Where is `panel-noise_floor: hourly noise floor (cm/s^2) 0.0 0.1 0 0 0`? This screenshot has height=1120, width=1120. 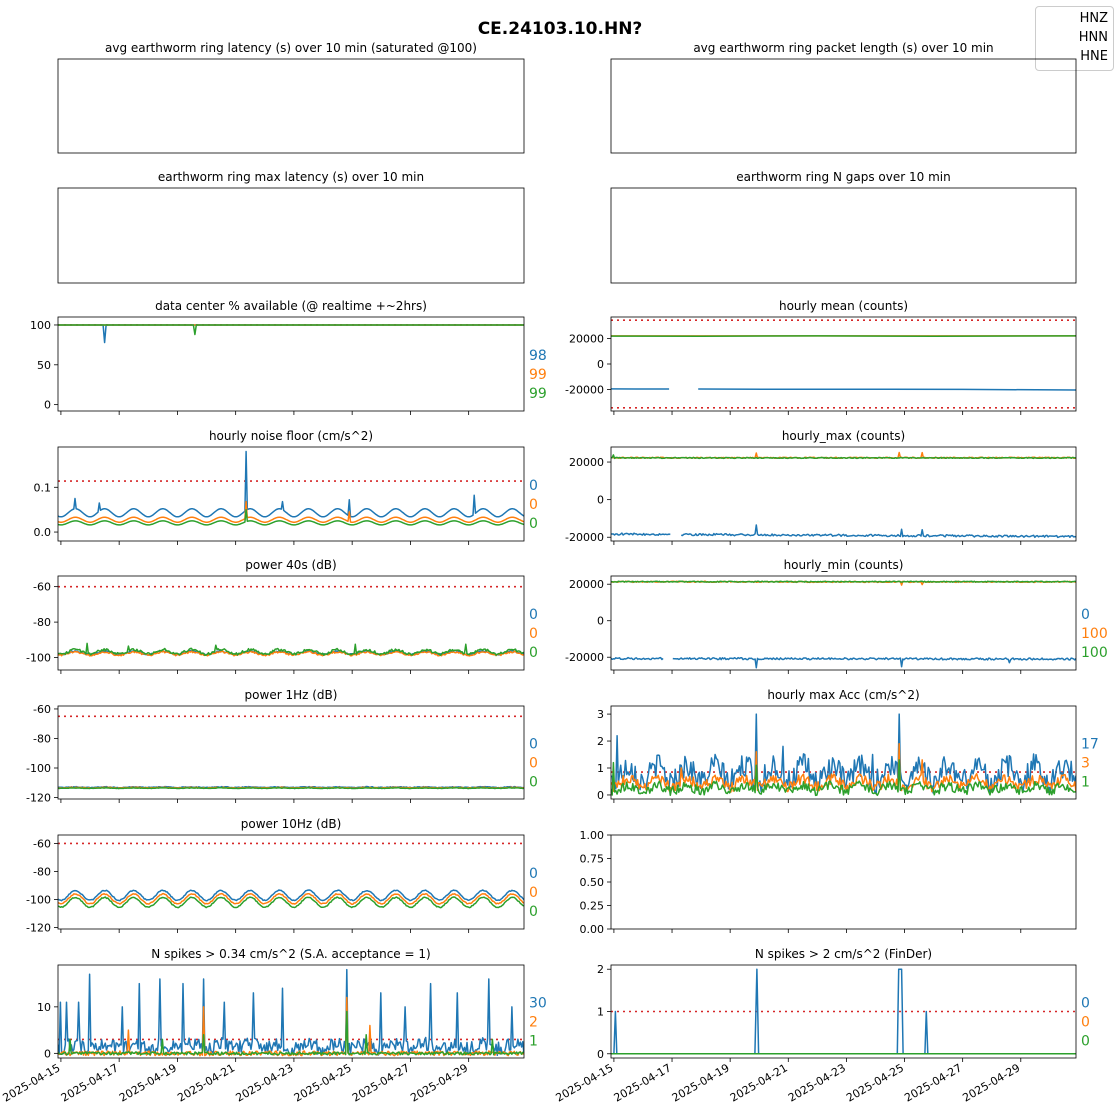 panel-noise_floor: hourly noise floor (cm/s^2) 0.0 0.1 0 0 0 is located at coordinates (286, 487).